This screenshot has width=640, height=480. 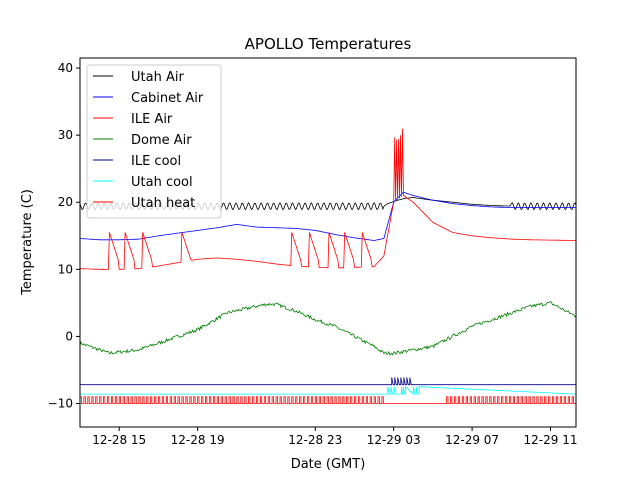 What do you see at coordinates (65, 68) in the screenshot?
I see `y-tick-label: 40` at bounding box center [65, 68].